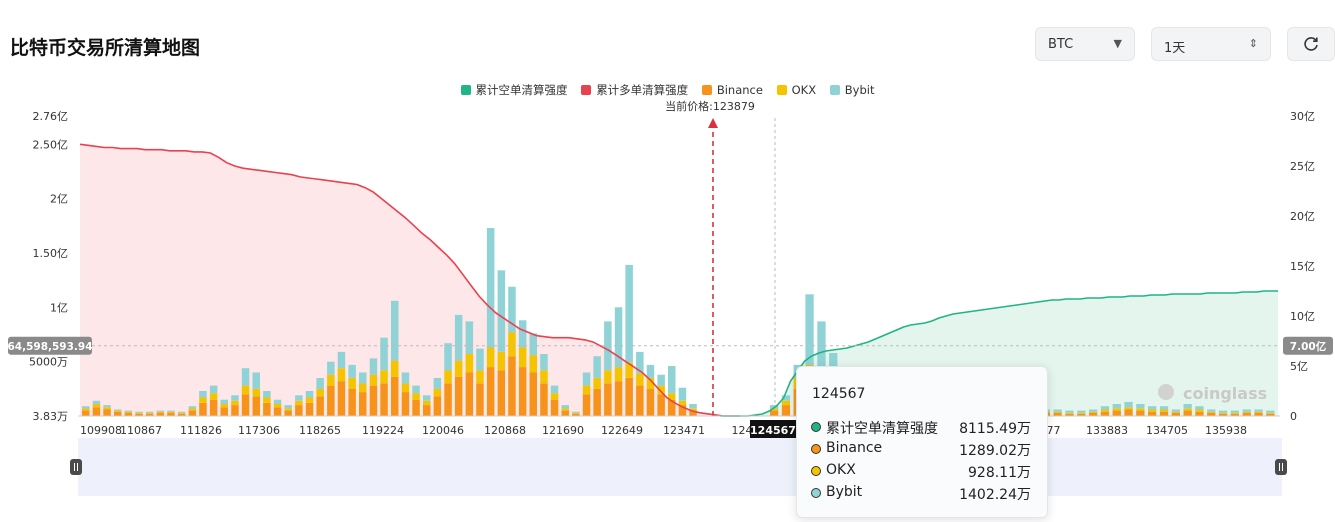 The width and height of the screenshot is (1335, 522). Describe the element at coordinates (796, 90) in the screenshot. I see `legend-item-okx: OKX` at that location.